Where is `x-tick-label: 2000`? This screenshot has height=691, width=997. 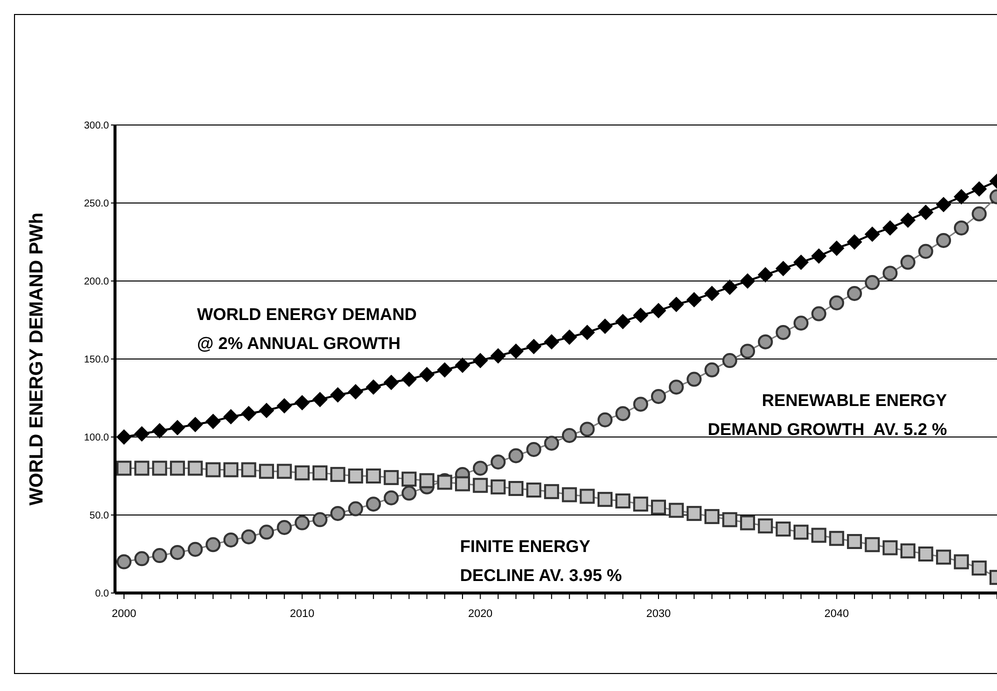 x-tick-label: 2000 is located at coordinates (124, 614).